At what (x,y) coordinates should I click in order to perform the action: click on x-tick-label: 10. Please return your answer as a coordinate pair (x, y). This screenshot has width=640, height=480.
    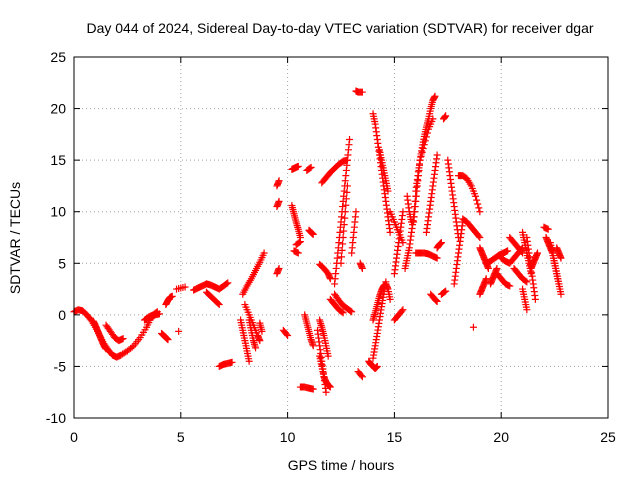
    Looking at the image, I should click on (288, 437).